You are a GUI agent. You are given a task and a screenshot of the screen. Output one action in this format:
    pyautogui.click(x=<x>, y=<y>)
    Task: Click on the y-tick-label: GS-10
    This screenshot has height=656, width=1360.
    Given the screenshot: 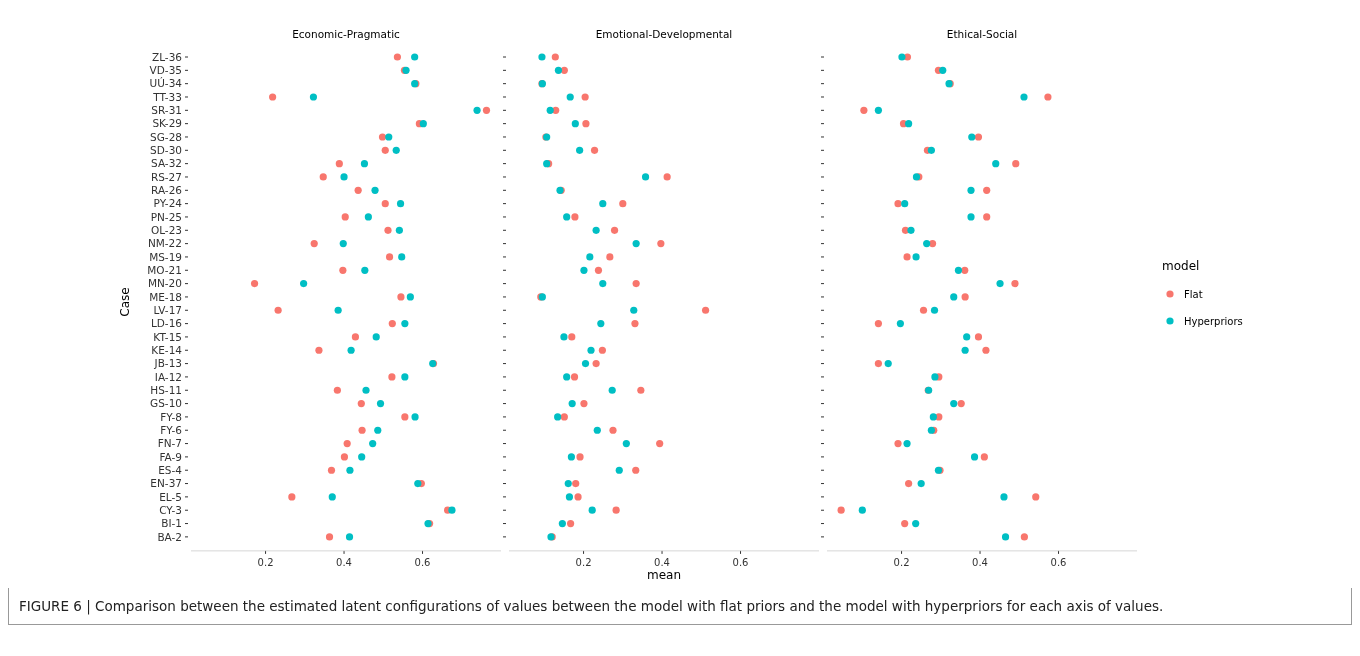 What is the action you would take?
    pyautogui.click(x=166, y=403)
    